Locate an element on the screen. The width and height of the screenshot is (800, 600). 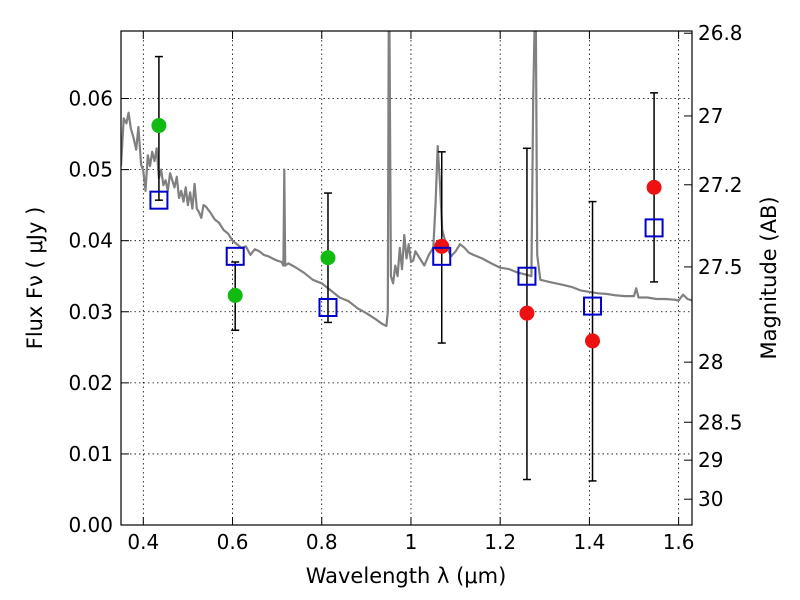
y-tick-label: 0.00 is located at coordinates (90, 525).